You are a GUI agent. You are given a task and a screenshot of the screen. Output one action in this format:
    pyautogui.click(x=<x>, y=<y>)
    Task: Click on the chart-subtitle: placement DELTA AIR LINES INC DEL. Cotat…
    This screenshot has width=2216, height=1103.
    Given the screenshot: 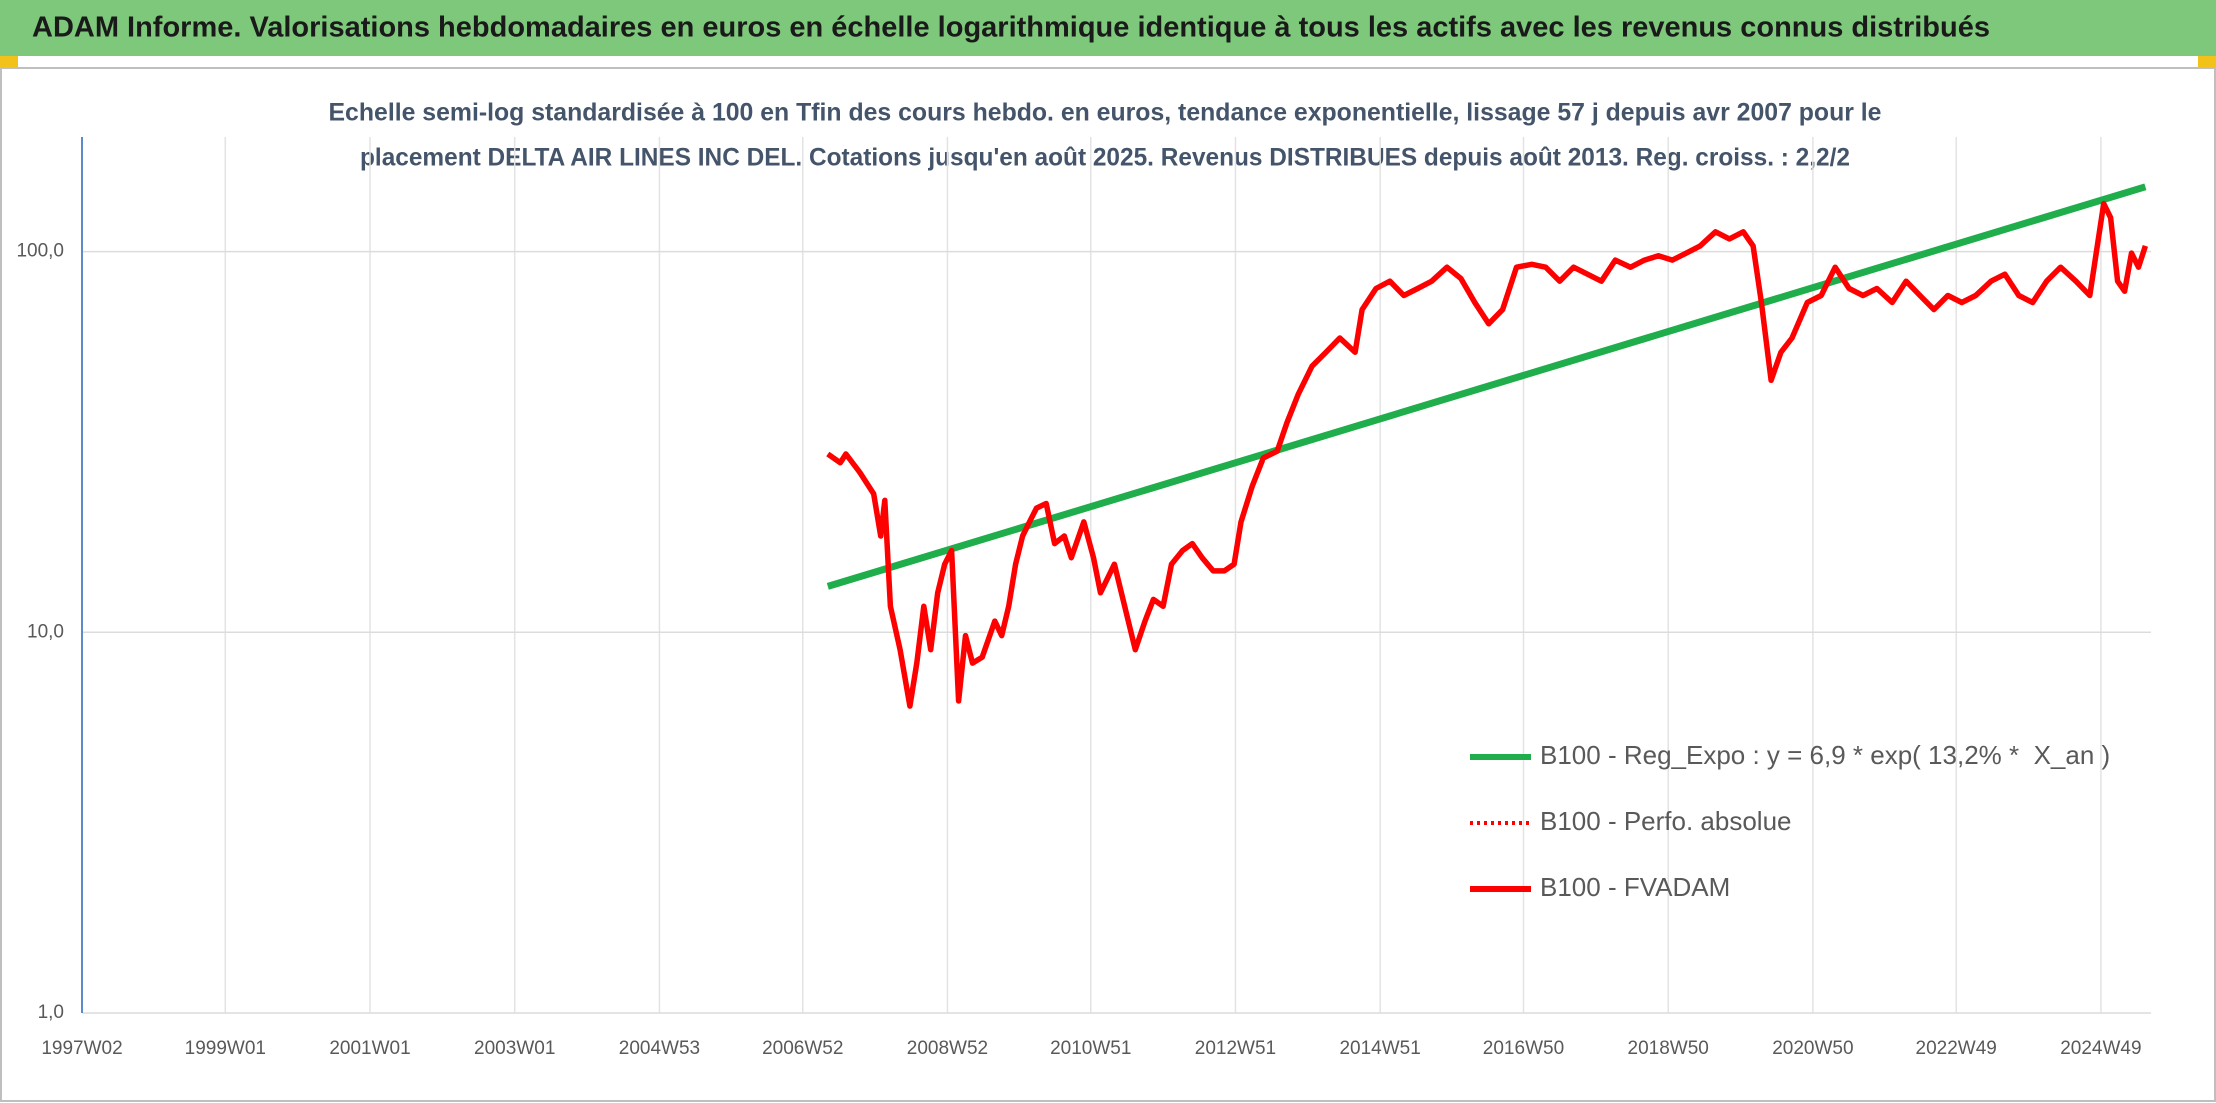 What is the action you would take?
    pyautogui.click(x=1105, y=158)
    